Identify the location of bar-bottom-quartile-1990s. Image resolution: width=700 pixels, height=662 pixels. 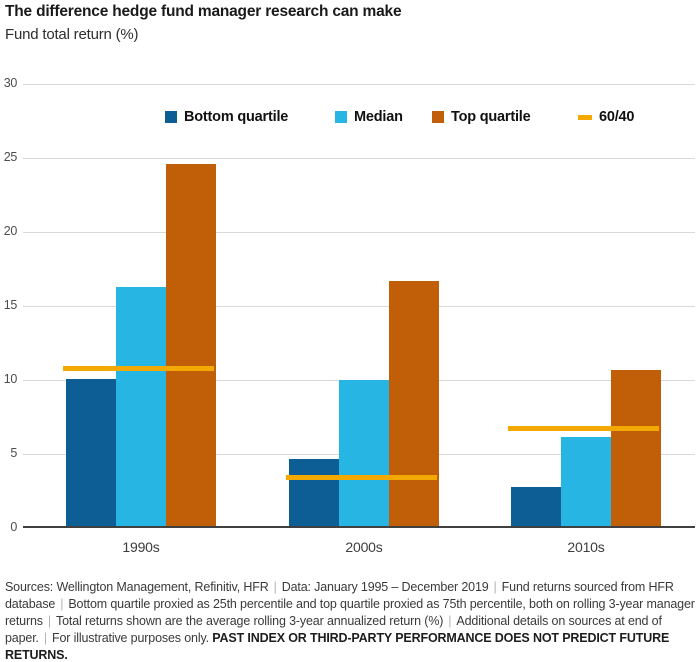
(91, 453).